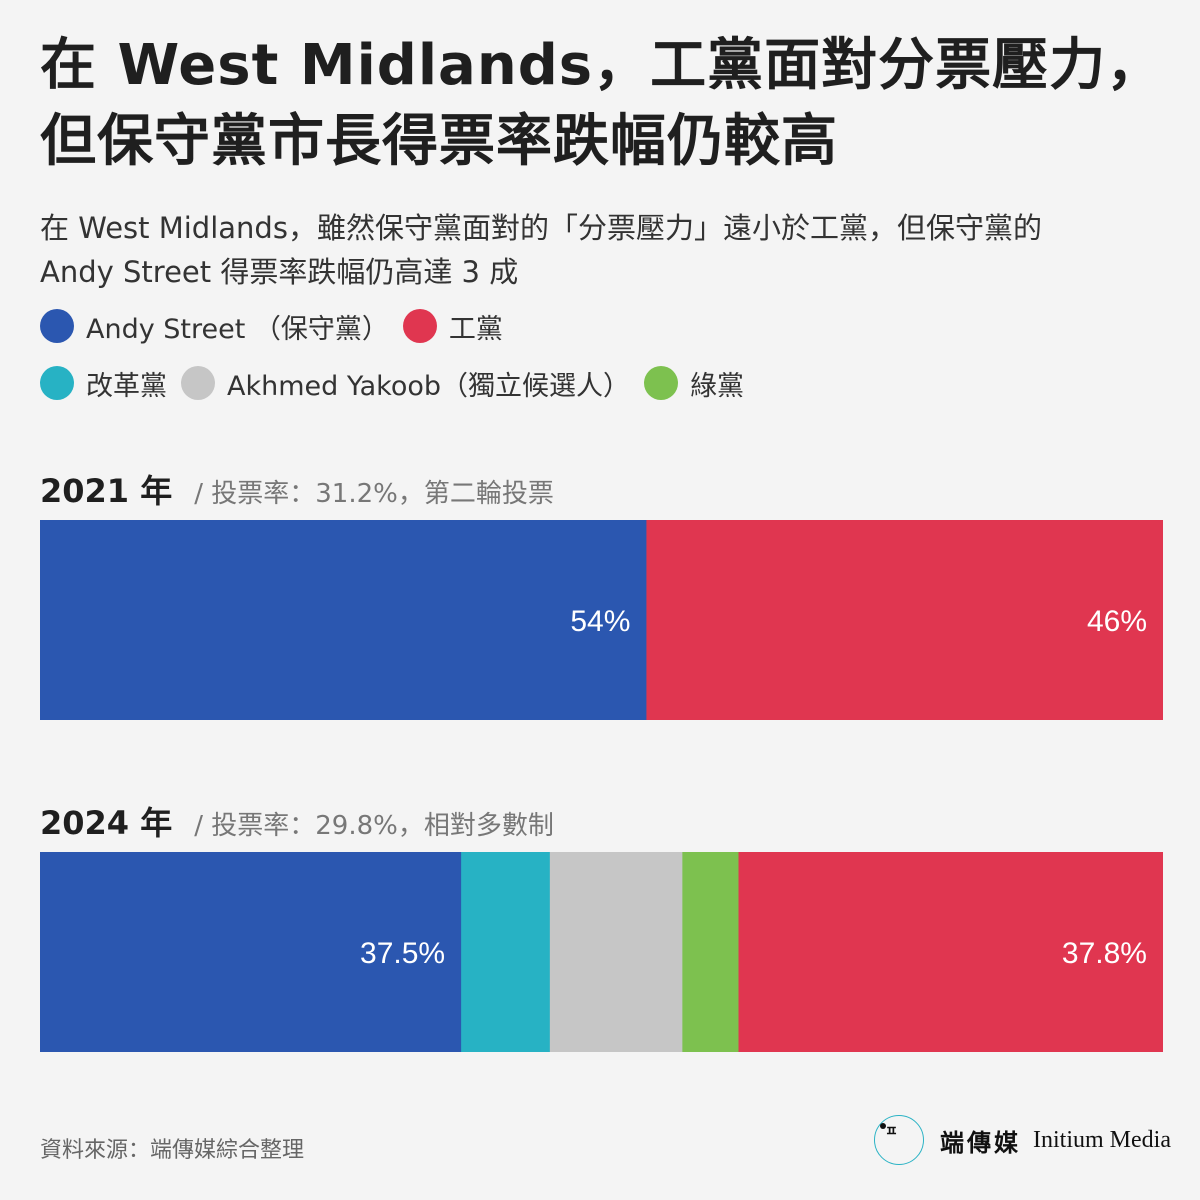  Describe the element at coordinates (57, 383) in the screenshot. I see `legend-swatch-reform` at that location.